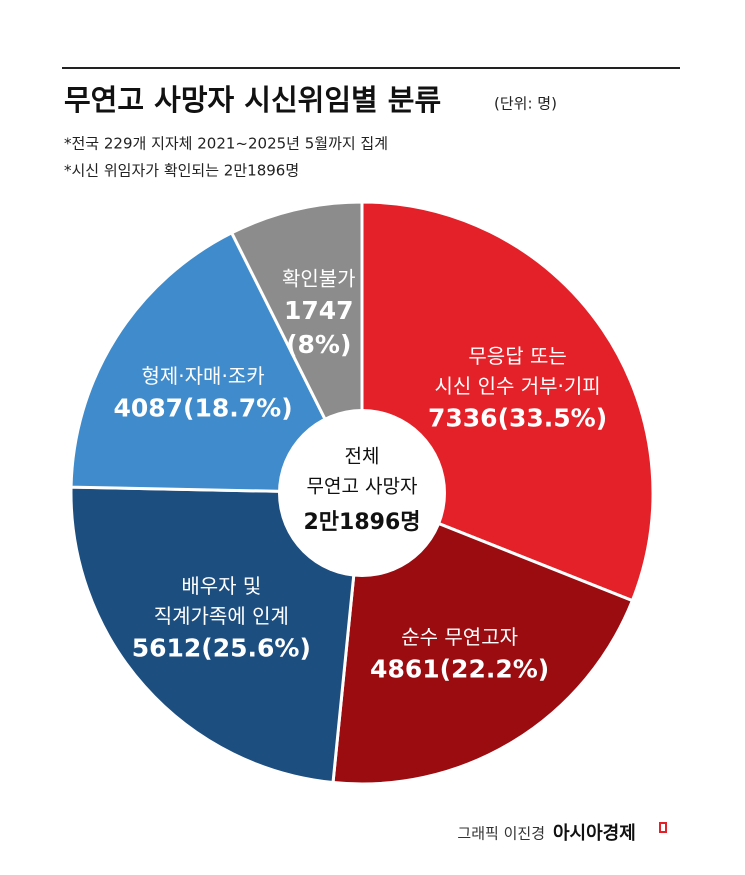  Describe the element at coordinates (226, 144) in the screenshot. I see `subtitle: *전국 229개 지자체 2021~2025년 5월까지 집계` at that location.